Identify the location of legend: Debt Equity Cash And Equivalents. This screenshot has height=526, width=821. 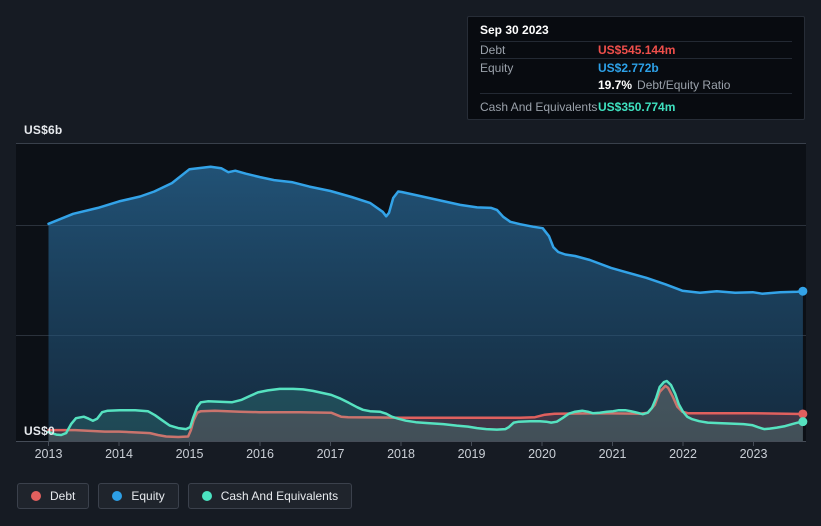
(185, 496).